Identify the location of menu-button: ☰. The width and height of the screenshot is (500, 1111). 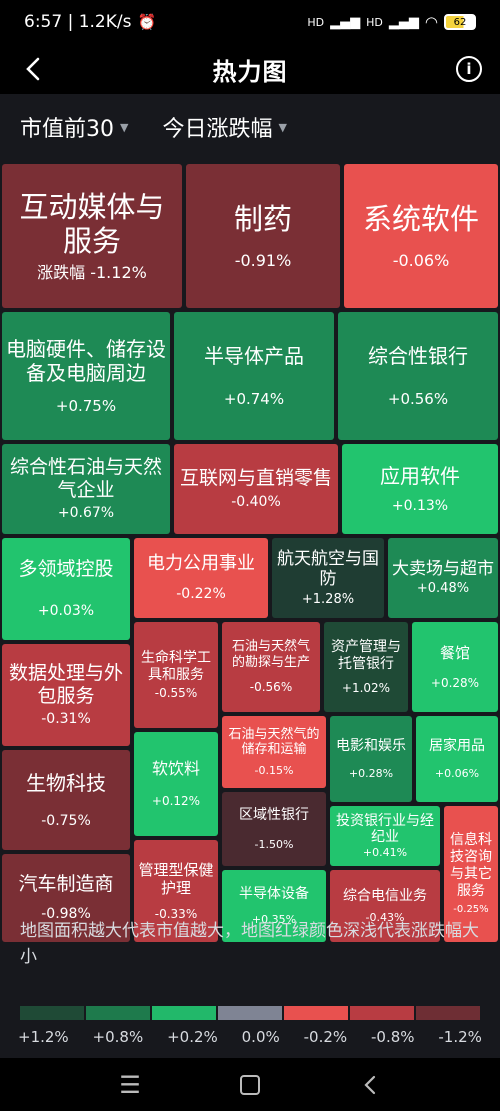
(130, 1085).